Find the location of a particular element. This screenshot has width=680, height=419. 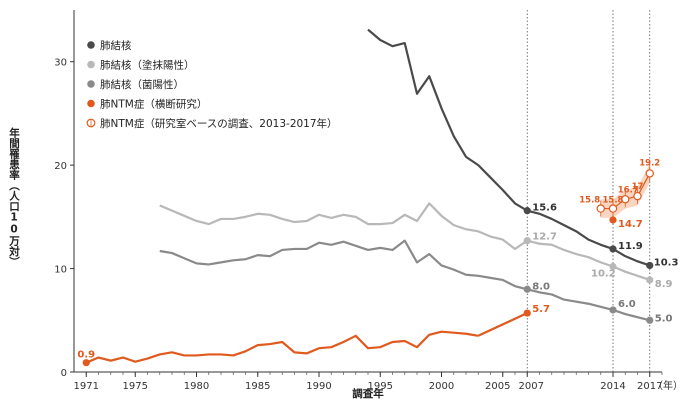

data-label: 11.9 is located at coordinates (630, 246).